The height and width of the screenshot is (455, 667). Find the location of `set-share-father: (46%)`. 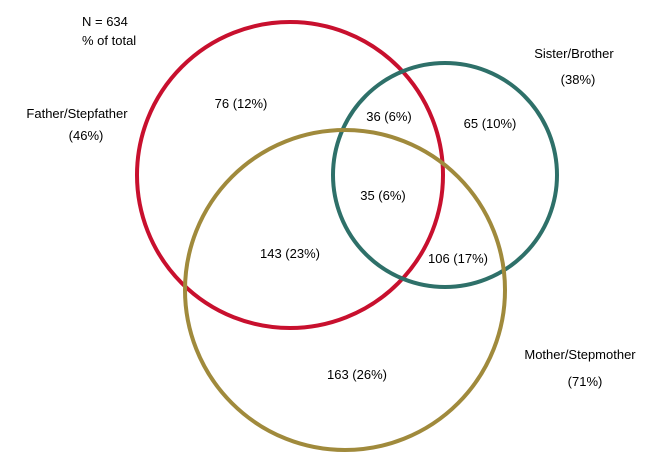

set-share-father: (46%) is located at coordinates (86, 135).